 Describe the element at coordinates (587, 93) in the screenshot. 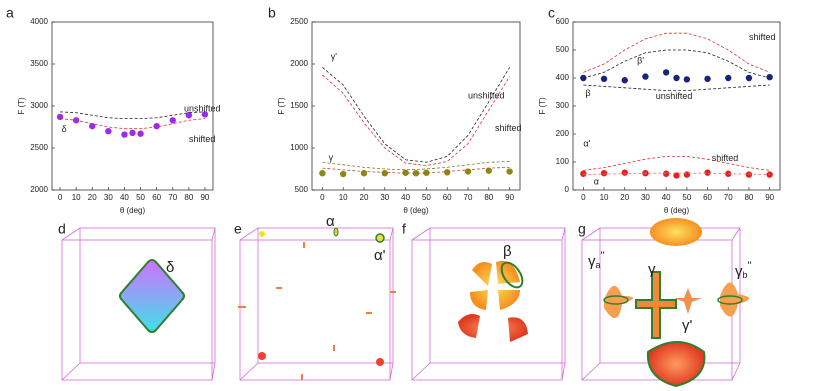

I see `annotation: β` at that location.